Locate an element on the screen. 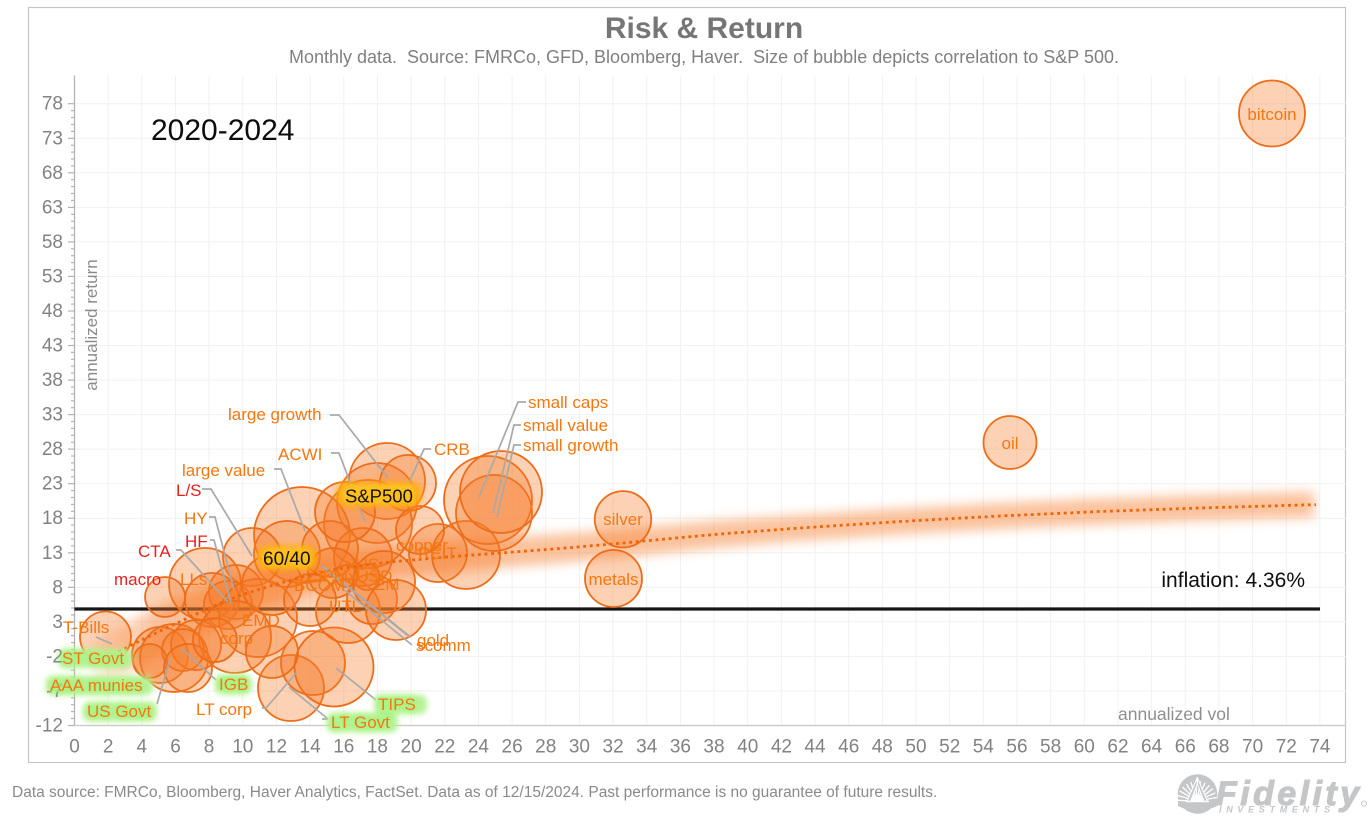  svg-text: small caps is located at coordinates (568, 402).